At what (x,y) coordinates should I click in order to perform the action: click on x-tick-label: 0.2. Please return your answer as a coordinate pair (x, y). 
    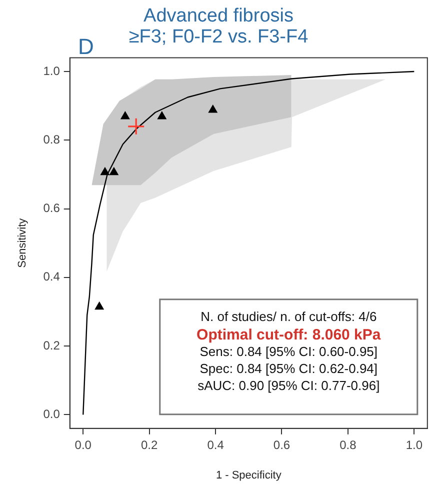
    Looking at the image, I should click on (149, 445).